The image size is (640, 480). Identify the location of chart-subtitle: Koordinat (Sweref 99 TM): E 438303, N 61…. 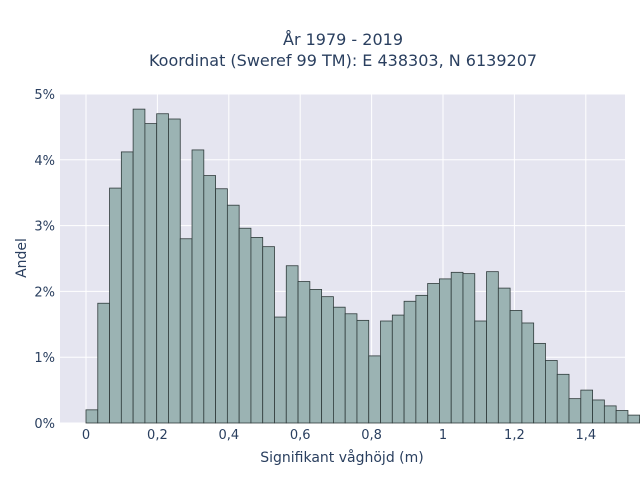
(343, 60).